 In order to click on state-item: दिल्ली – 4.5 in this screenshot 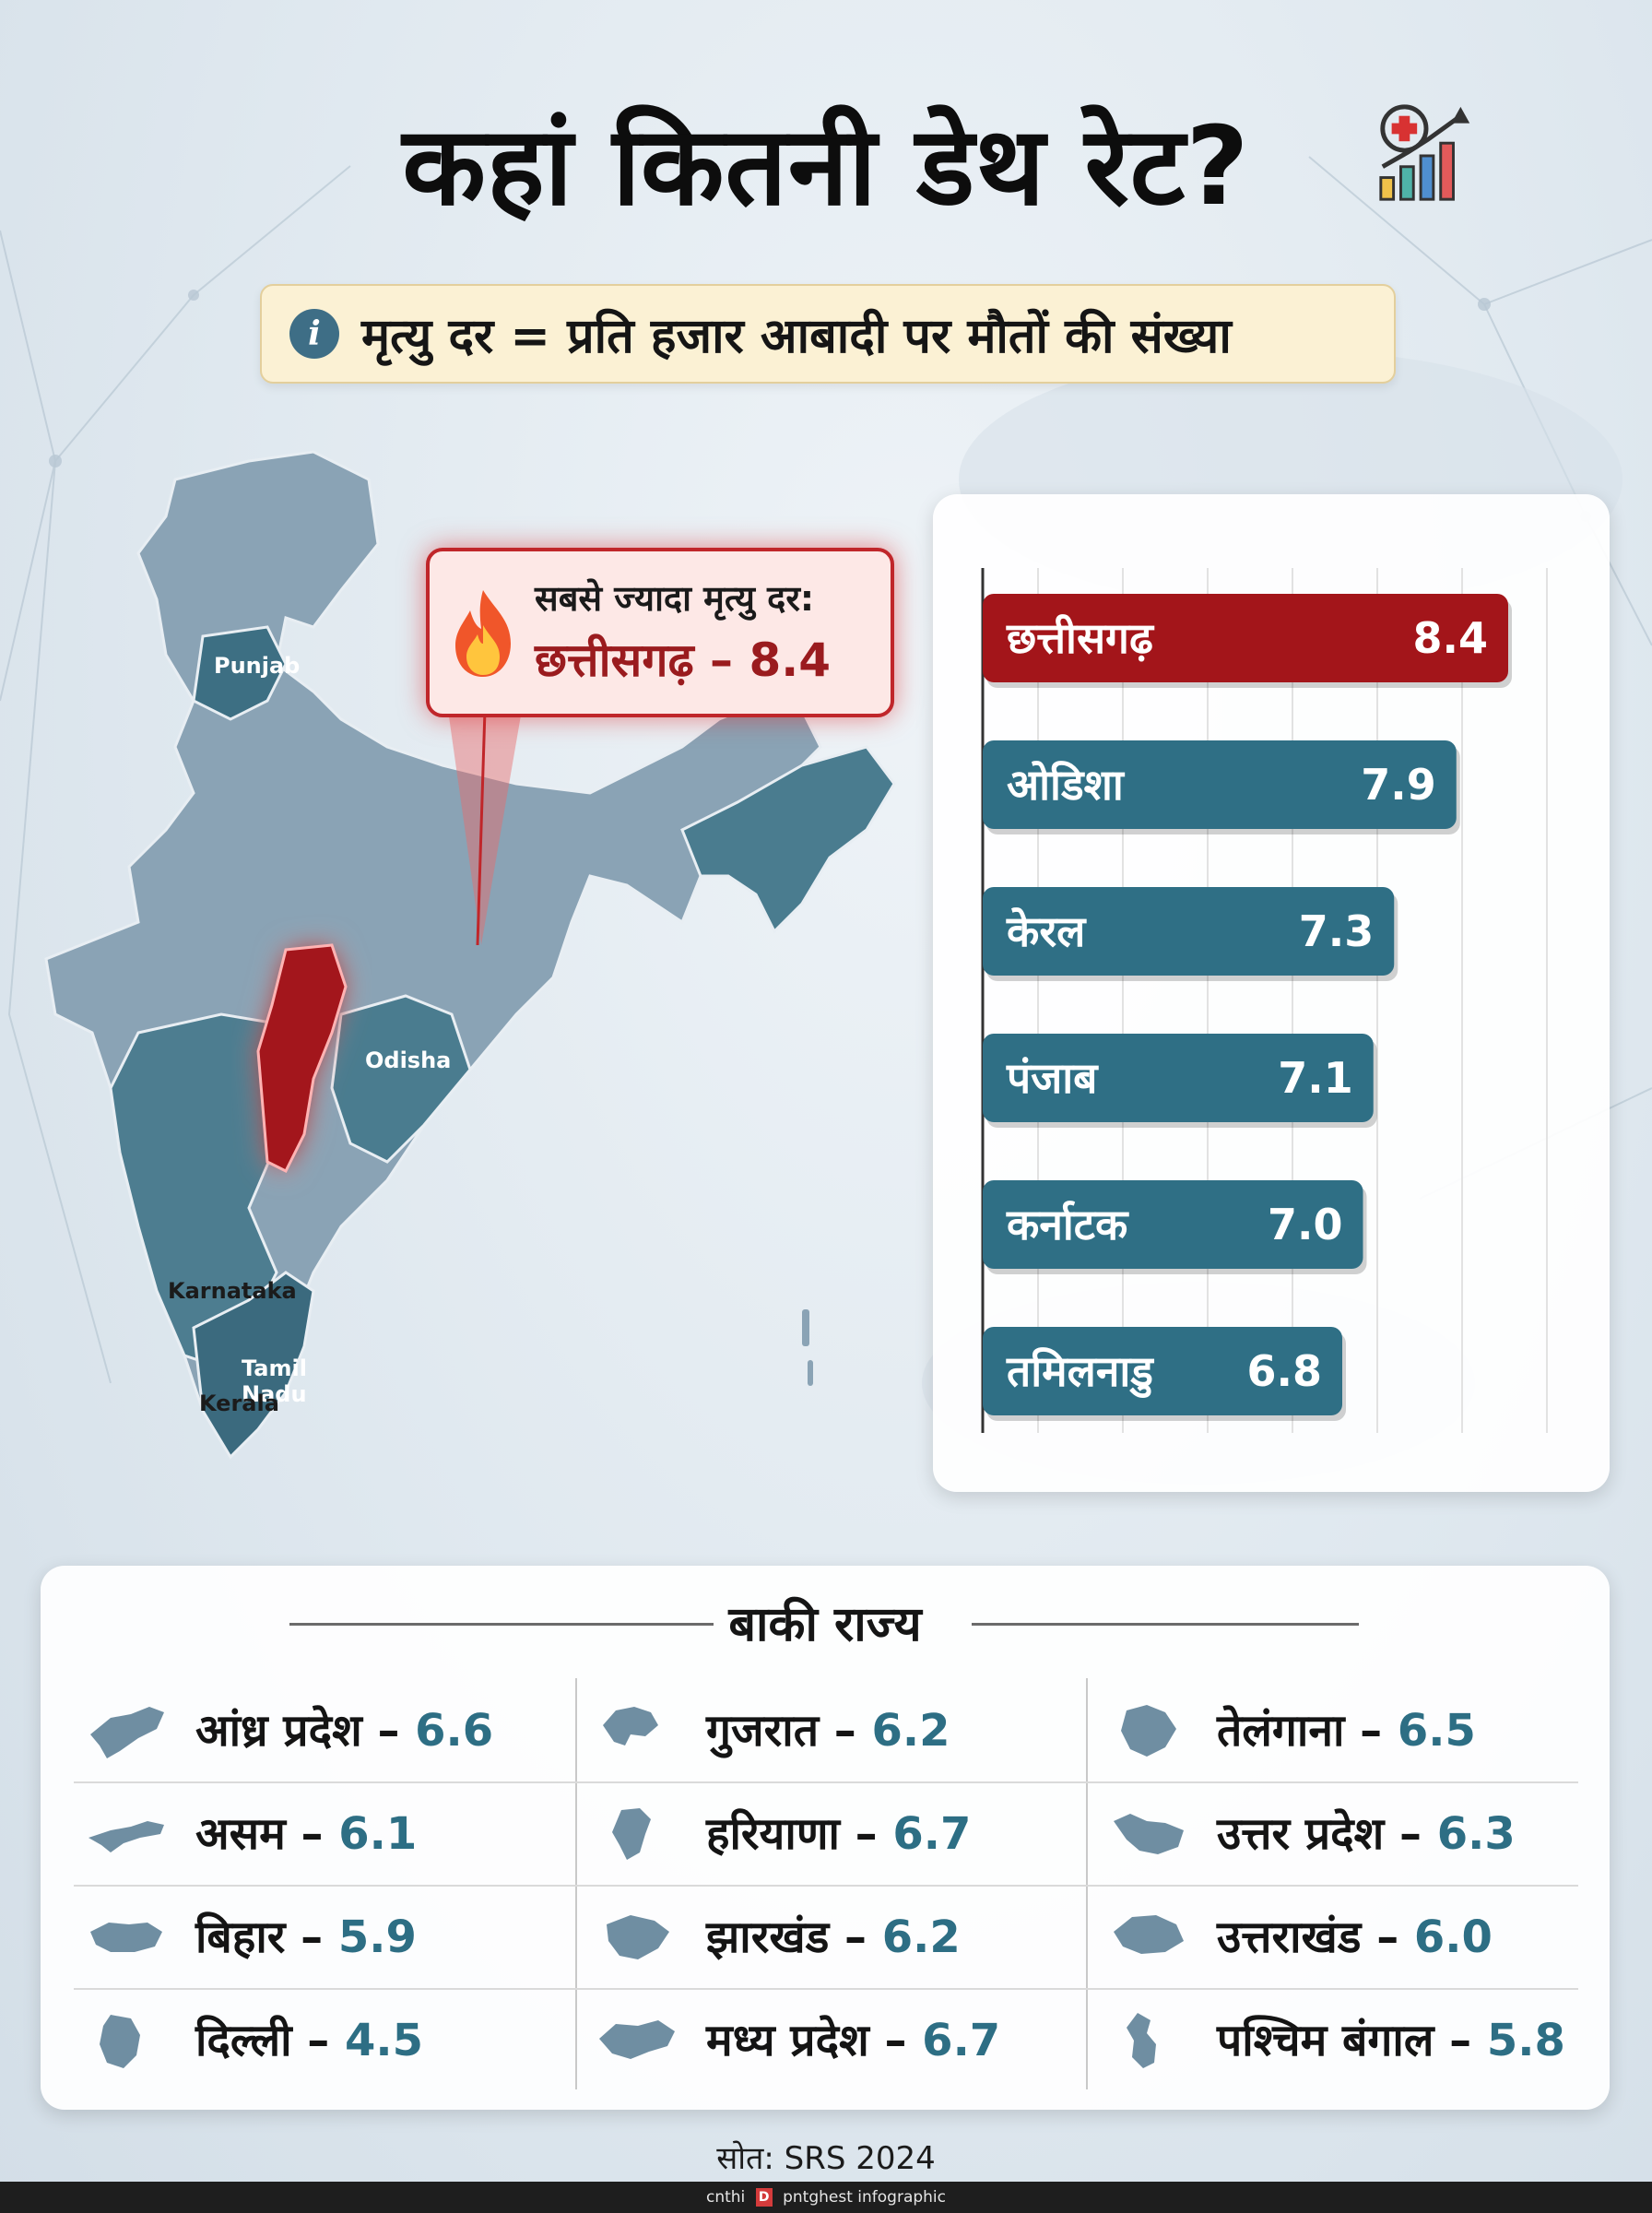, I will do `click(324, 2039)`.